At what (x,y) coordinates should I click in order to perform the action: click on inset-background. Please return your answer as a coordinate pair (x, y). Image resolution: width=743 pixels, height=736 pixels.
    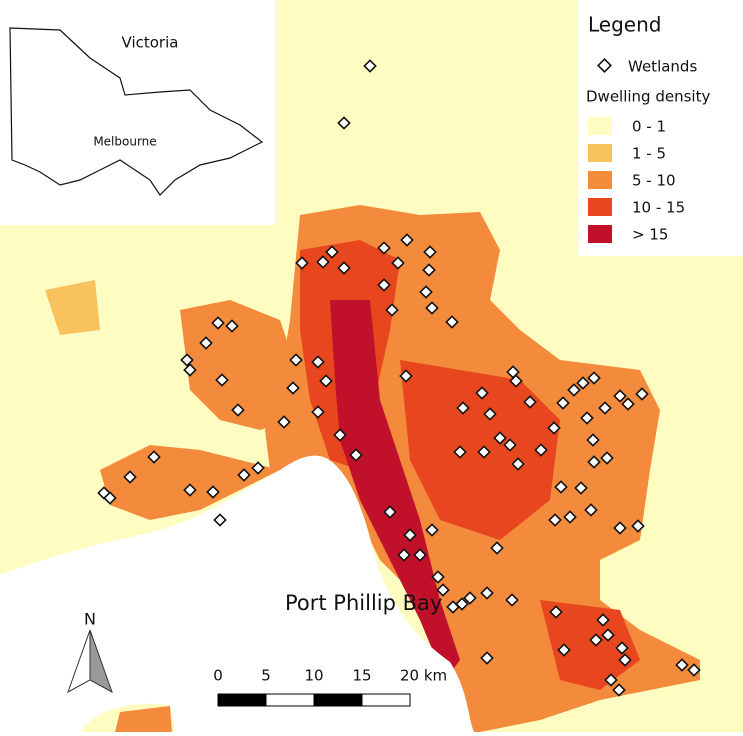
    Looking at the image, I should click on (137, 112).